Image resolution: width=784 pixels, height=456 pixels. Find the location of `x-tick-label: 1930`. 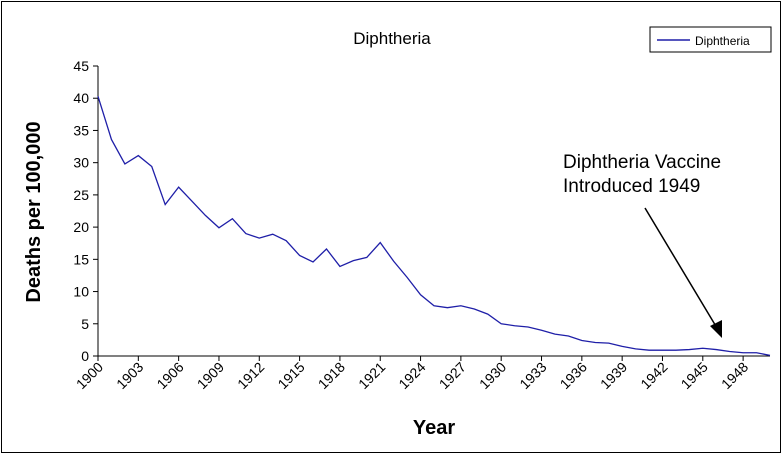

x-tick-label: 1930 is located at coordinates (492, 375).